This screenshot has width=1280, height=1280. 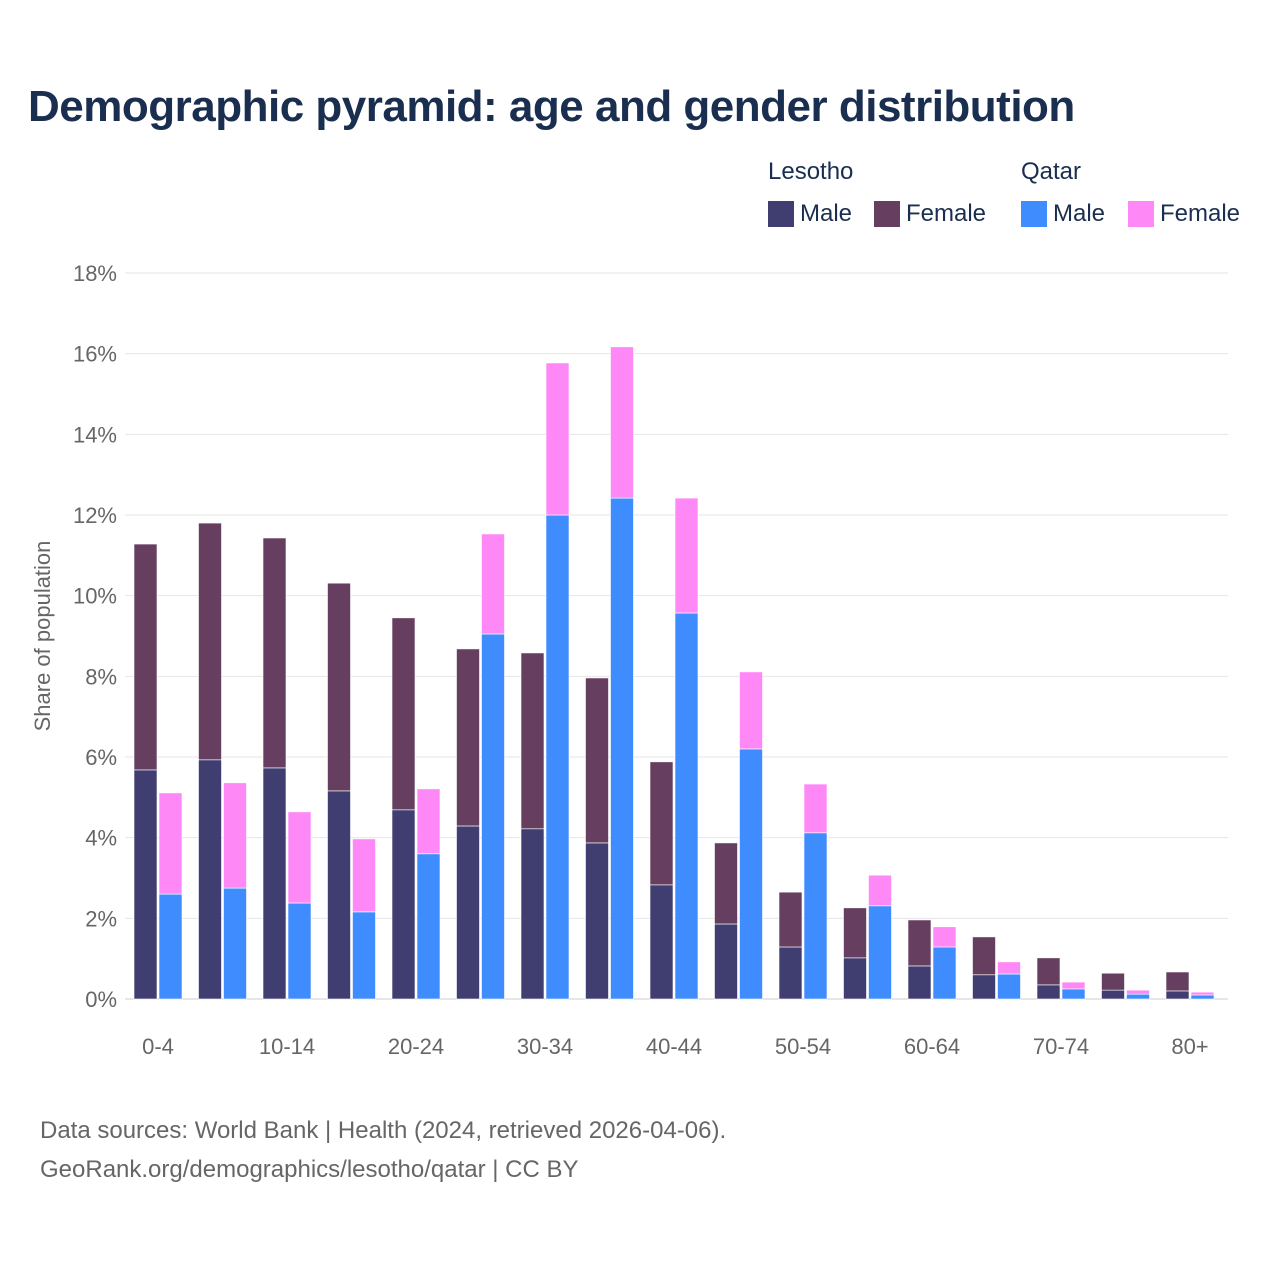 I want to click on y-axis-label: Share of population, so click(x=42, y=636).